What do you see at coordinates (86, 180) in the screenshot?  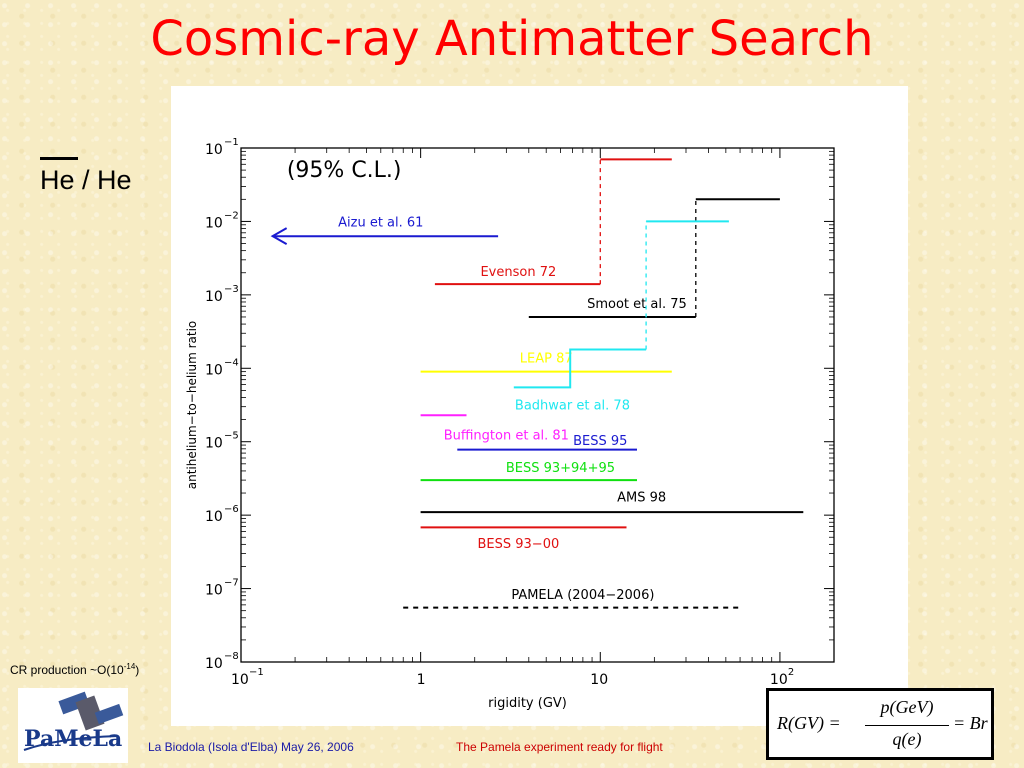 I see `ratio-label: He / He` at bounding box center [86, 180].